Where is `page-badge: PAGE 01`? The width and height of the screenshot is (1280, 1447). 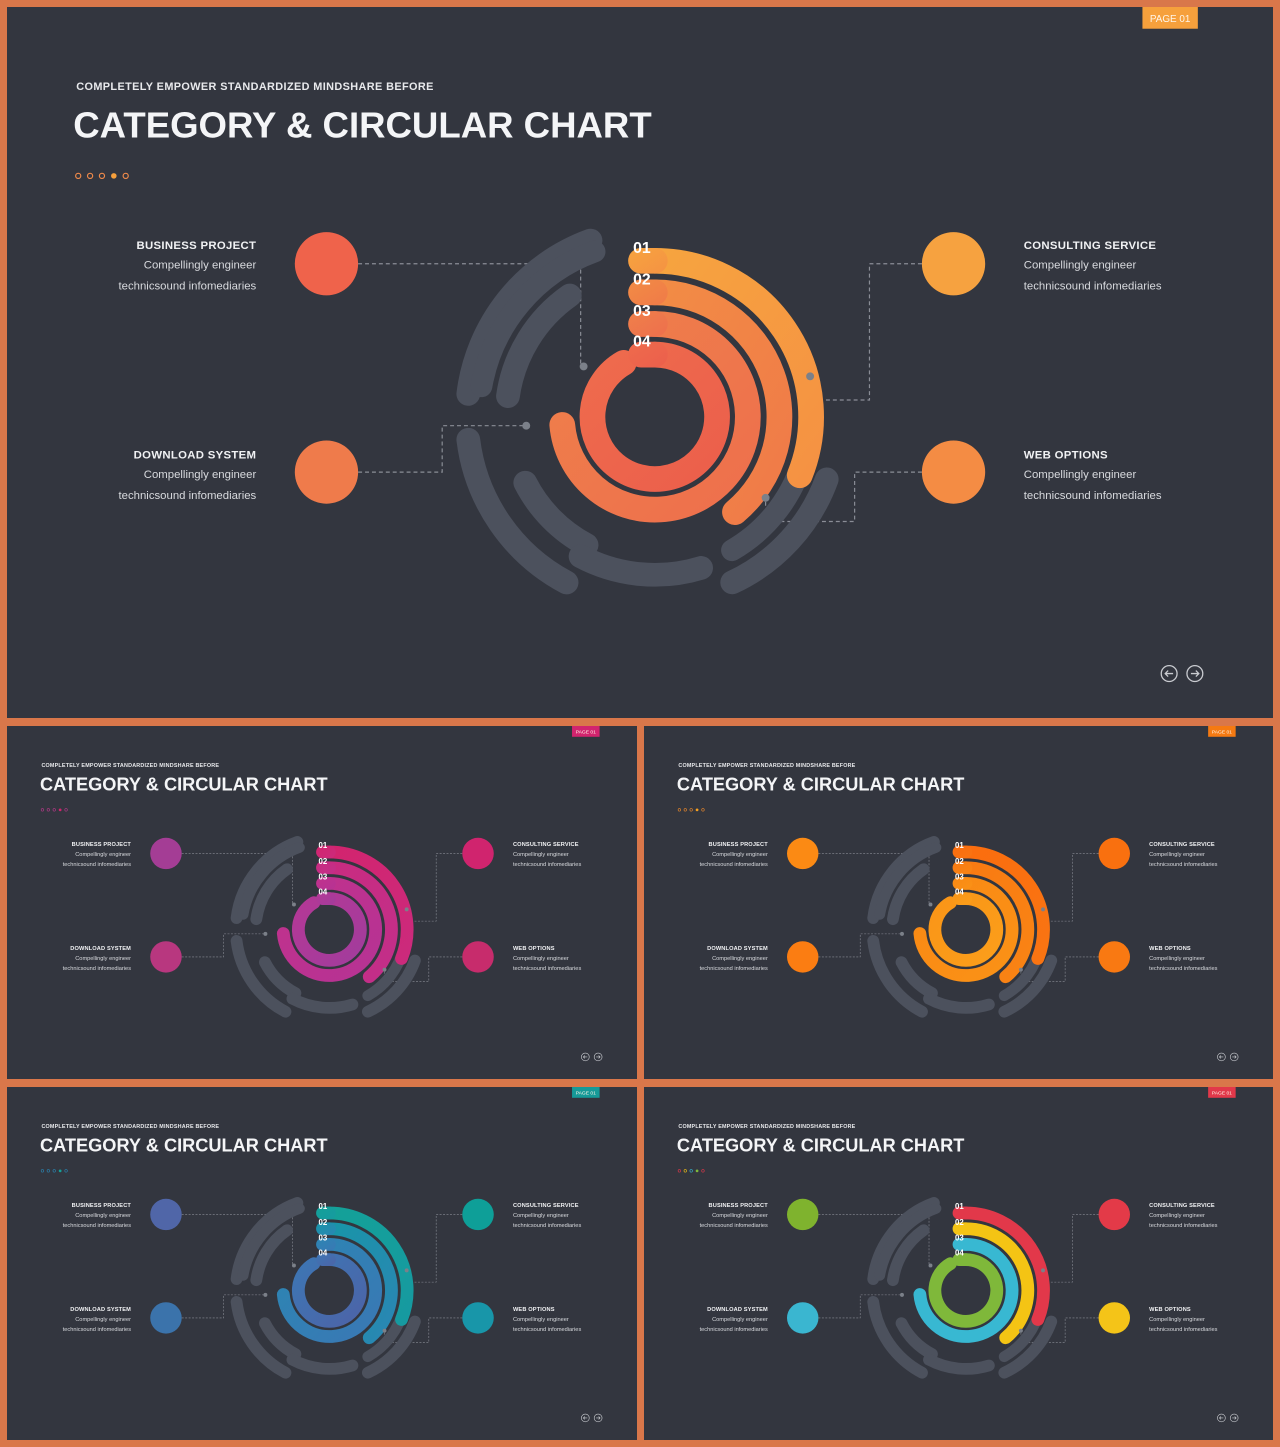 page-badge: PAGE 01 is located at coordinates (1222, 731).